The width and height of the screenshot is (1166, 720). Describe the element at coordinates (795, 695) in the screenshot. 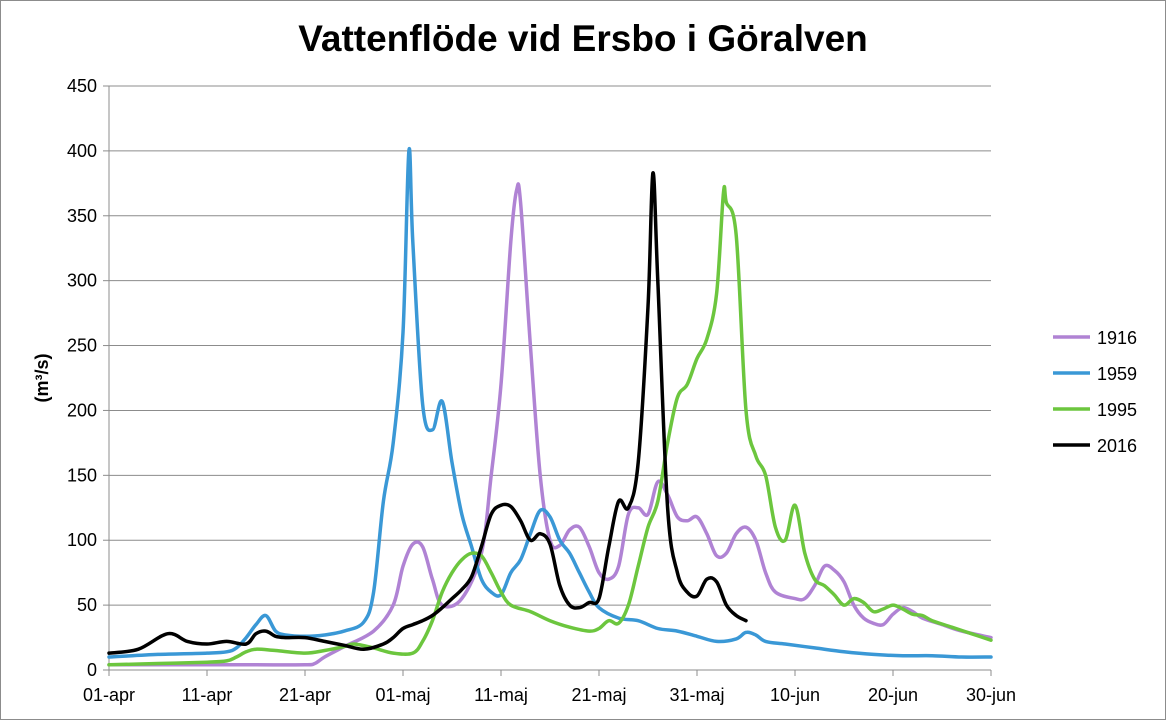

I see `x-tick-label: 10-jun` at that location.